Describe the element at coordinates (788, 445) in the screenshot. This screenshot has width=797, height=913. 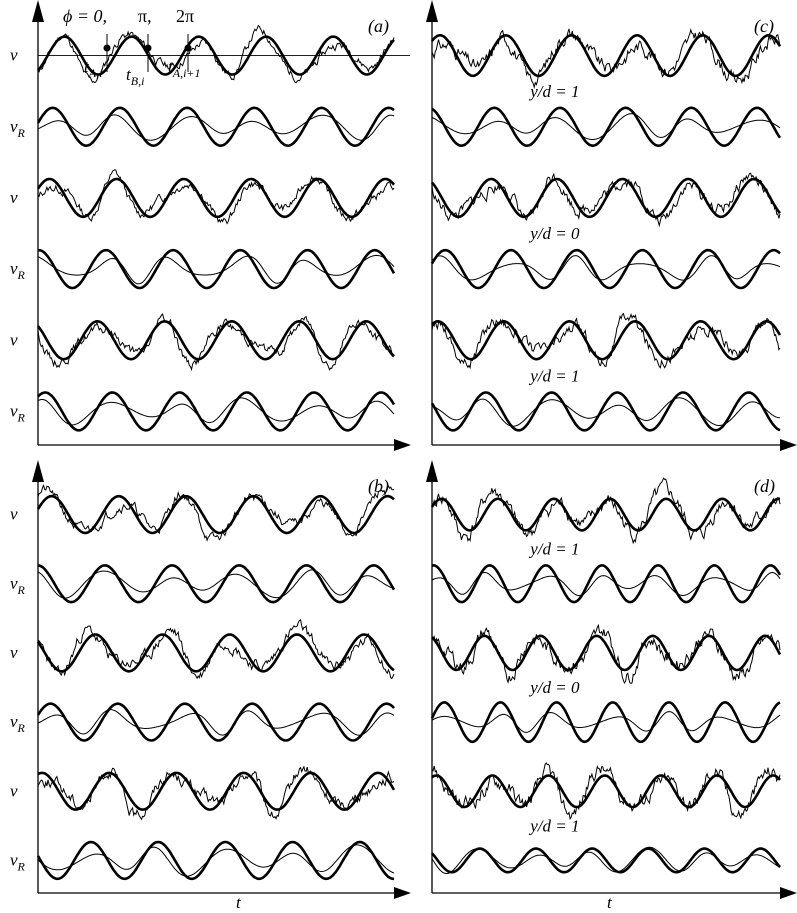
I see `x-axis-arrow-c` at that location.